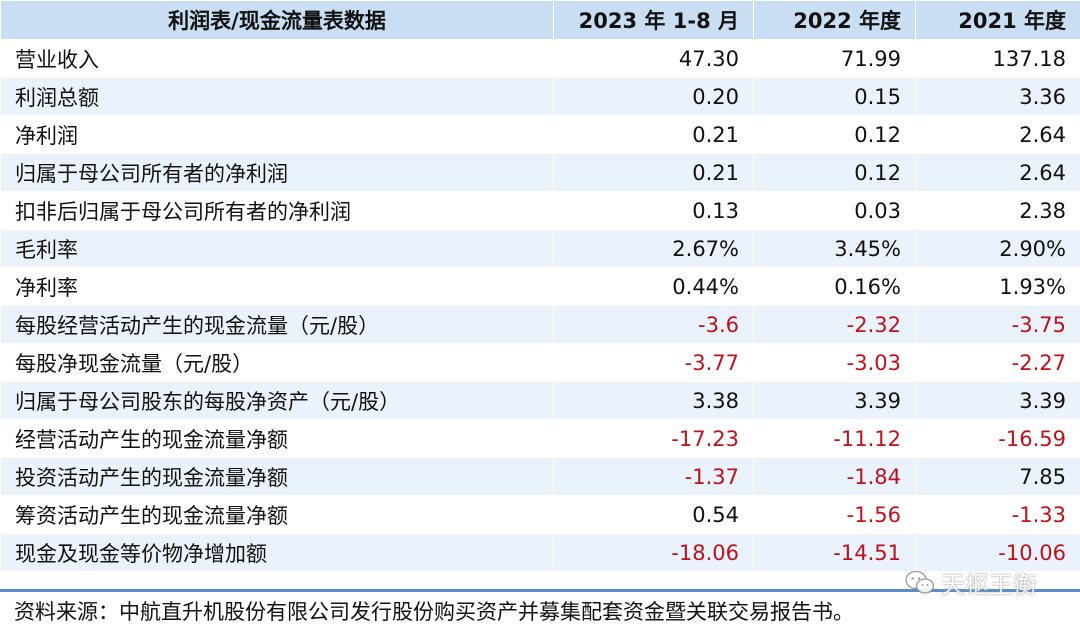 This screenshot has width=1080, height=631. Describe the element at coordinates (997, 438) in the screenshot. I see `cell-value: -16.59` at that location.